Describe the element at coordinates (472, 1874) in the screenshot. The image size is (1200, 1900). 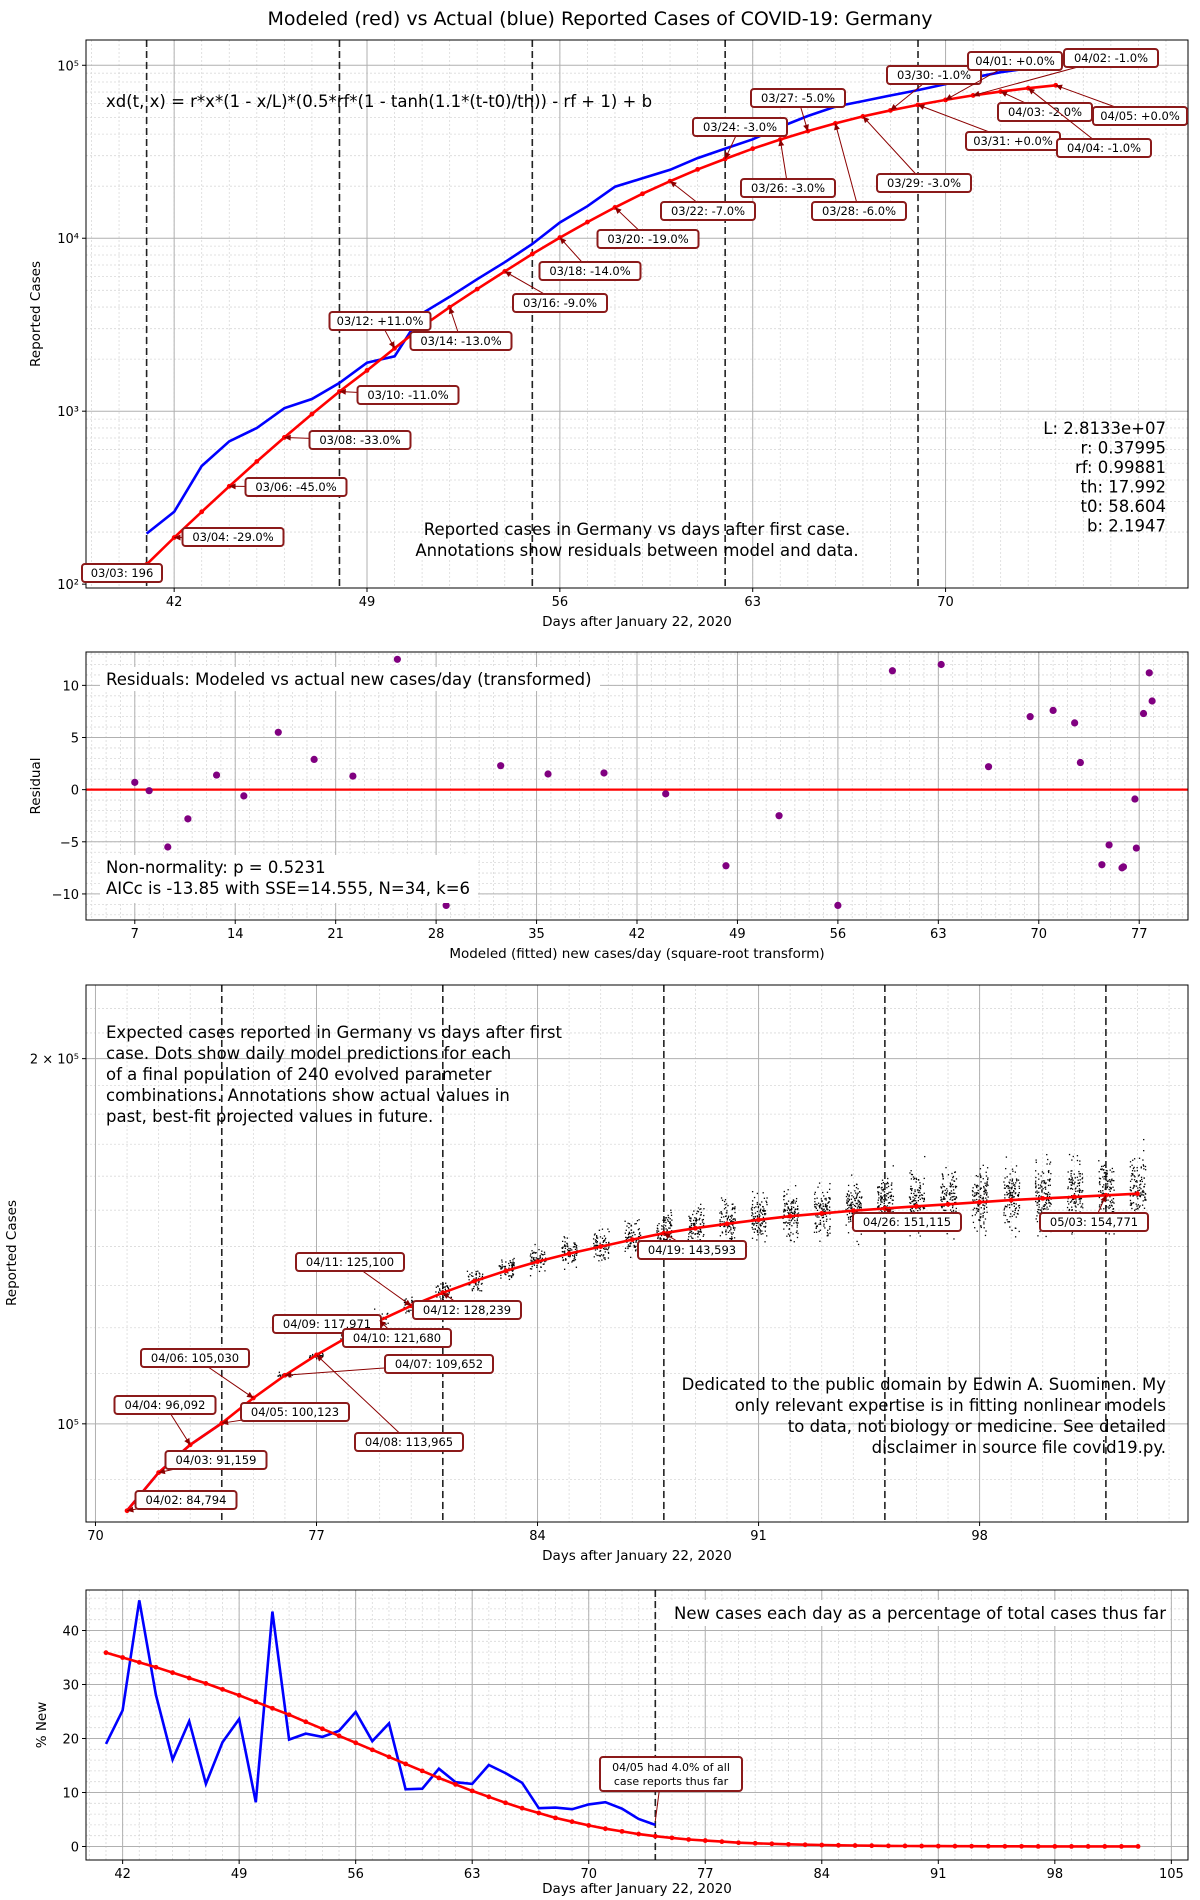
I see `p4-x-tick-label: 63` at that location.